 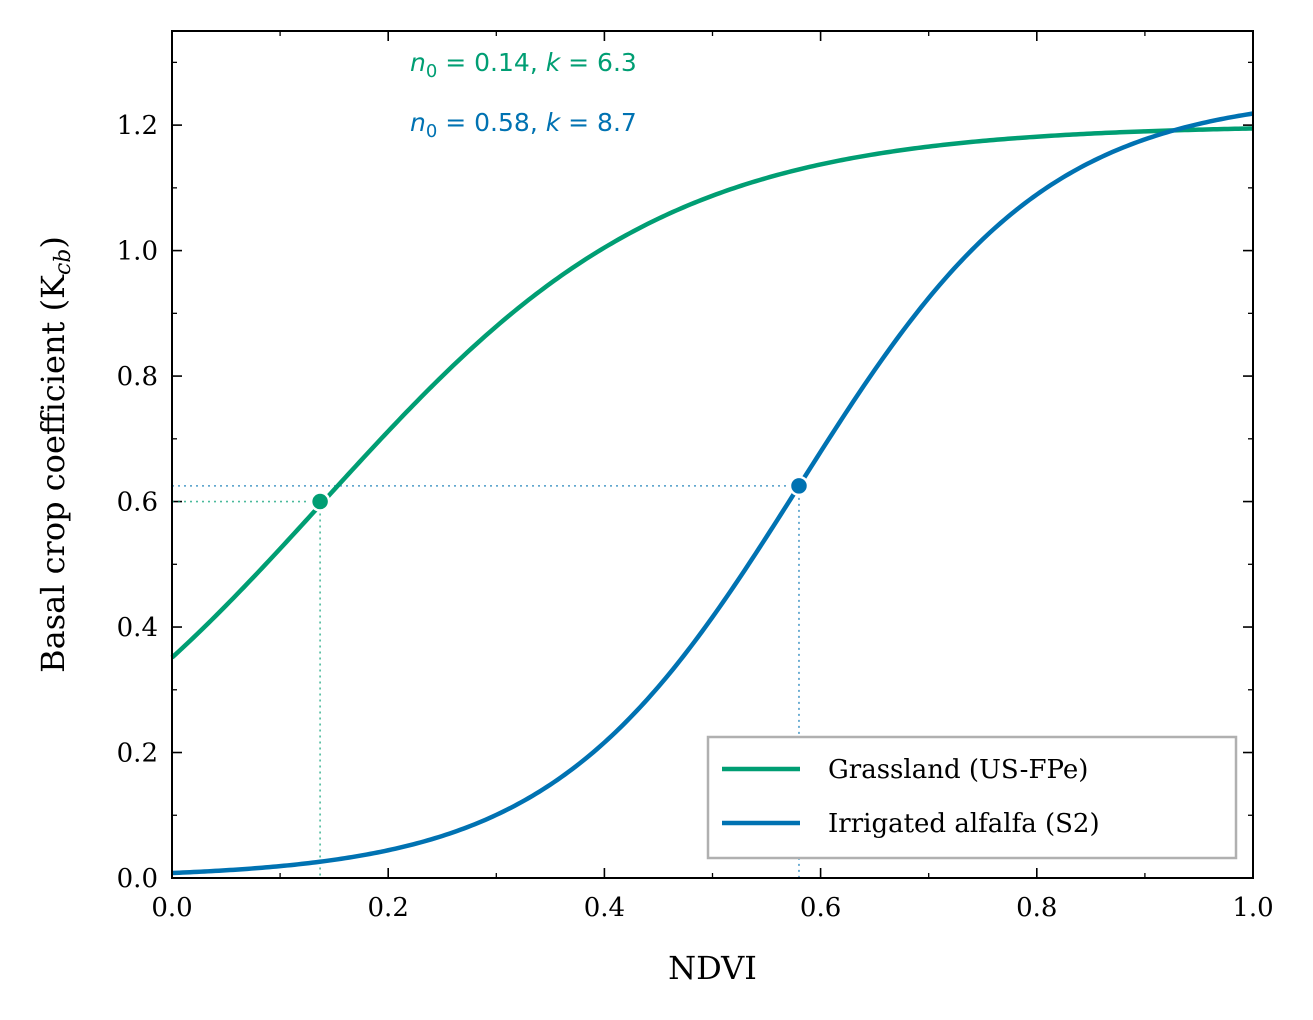 I want to click on y-tick-label: 0.2, so click(x=137, y=754).